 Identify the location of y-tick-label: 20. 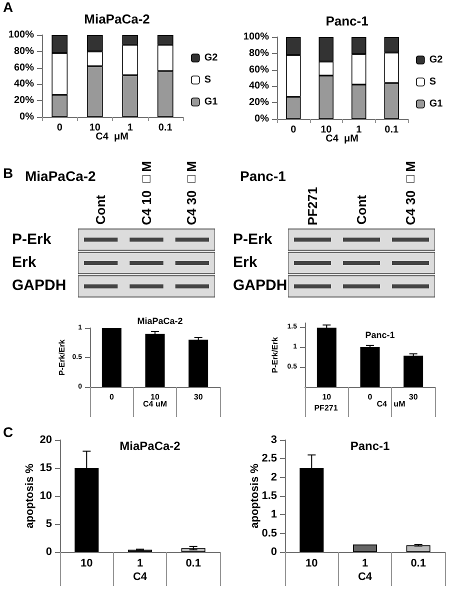
(46, 440).